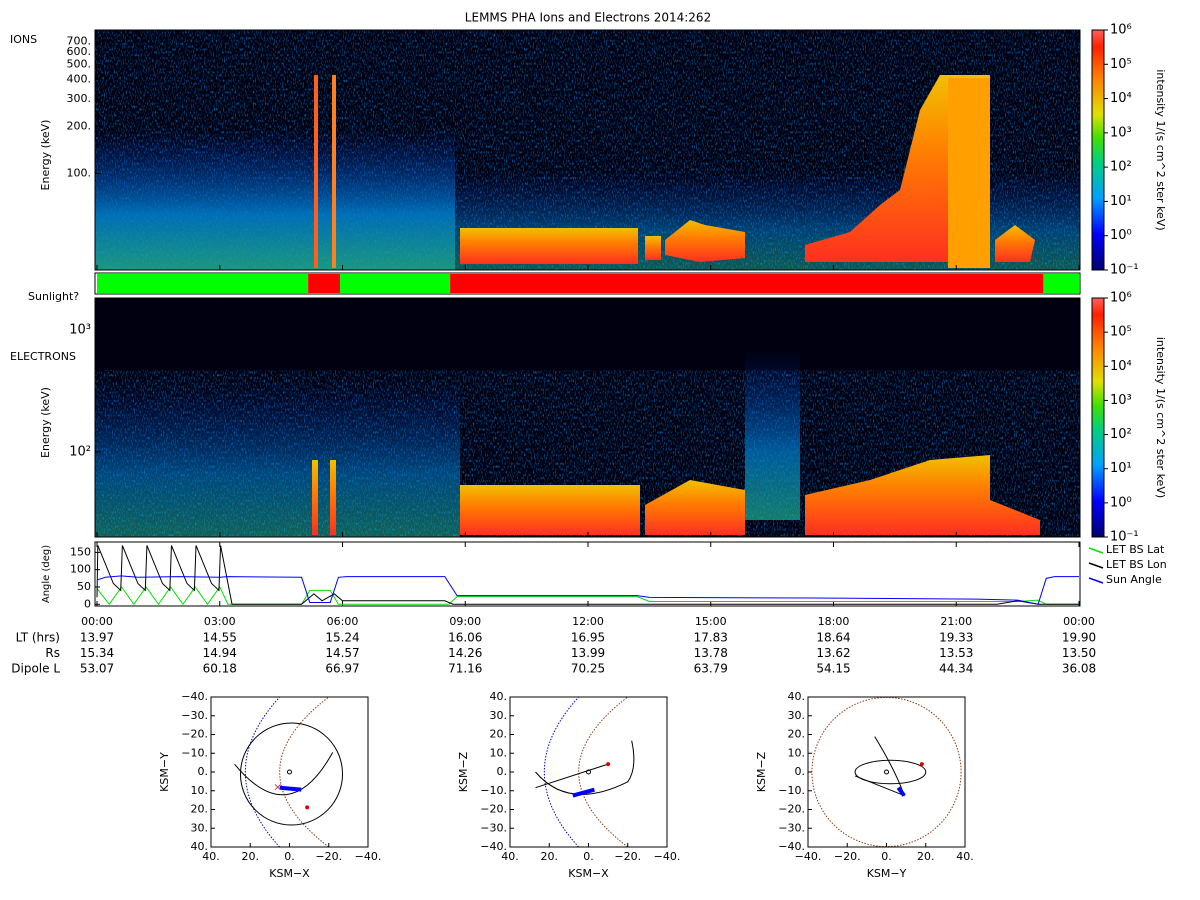  What do you see at coordinates (956, 621) in the screenshot?
I see `x-tick-label: 21:00` at bounding box center [956, 621].